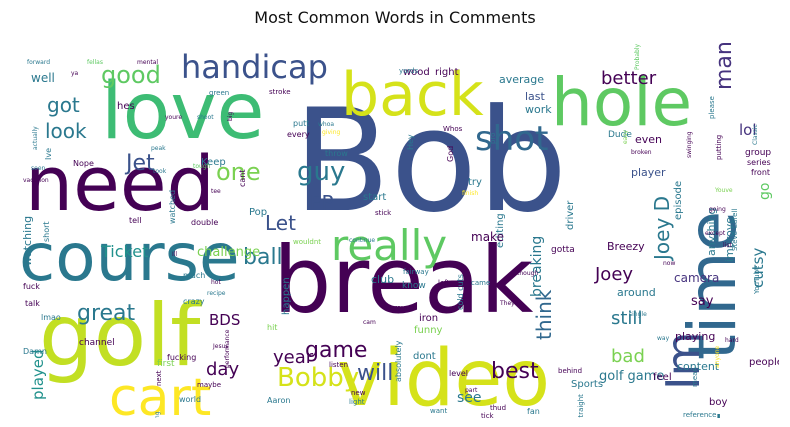 This screenshot has width=790, height=427. I want to click on word-putt: putt, so click(301, 123).